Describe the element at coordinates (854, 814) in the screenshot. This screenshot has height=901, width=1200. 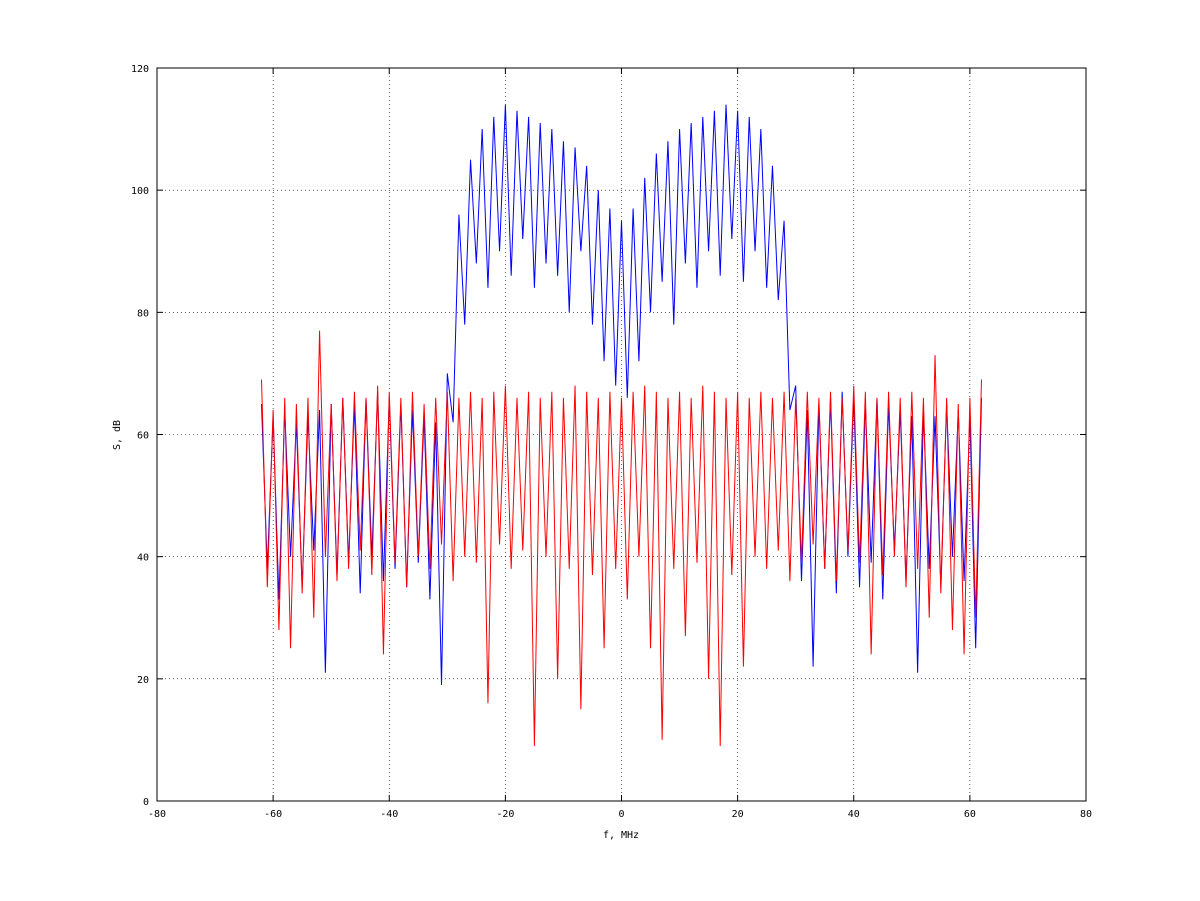
I see `x-tick-label: 40` at that location.